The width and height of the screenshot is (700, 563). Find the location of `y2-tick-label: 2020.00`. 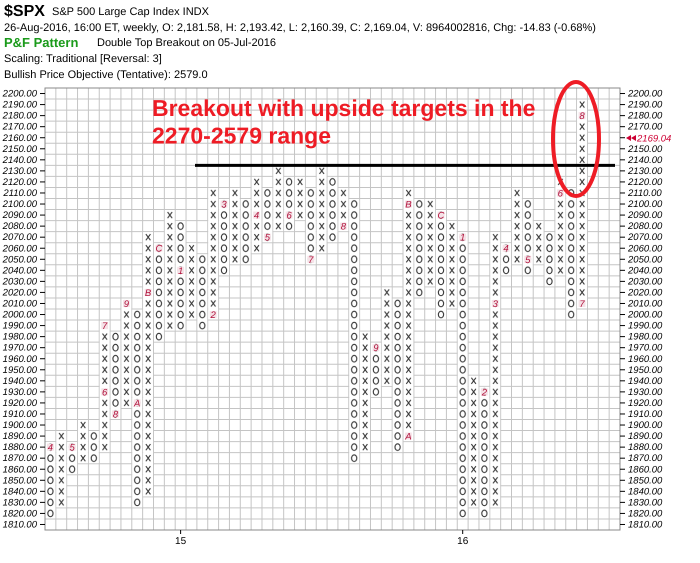

y2-tick-label: 2020.00 is located at coordinates (645, 292).